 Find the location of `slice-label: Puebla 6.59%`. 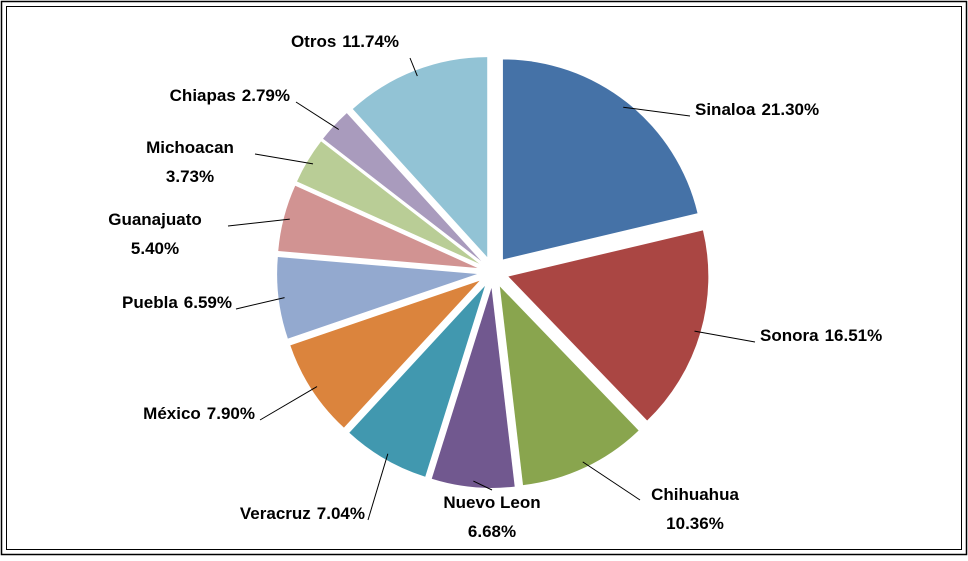

slice-label: Puebla 6.59% is located at coordinates (177, 302).